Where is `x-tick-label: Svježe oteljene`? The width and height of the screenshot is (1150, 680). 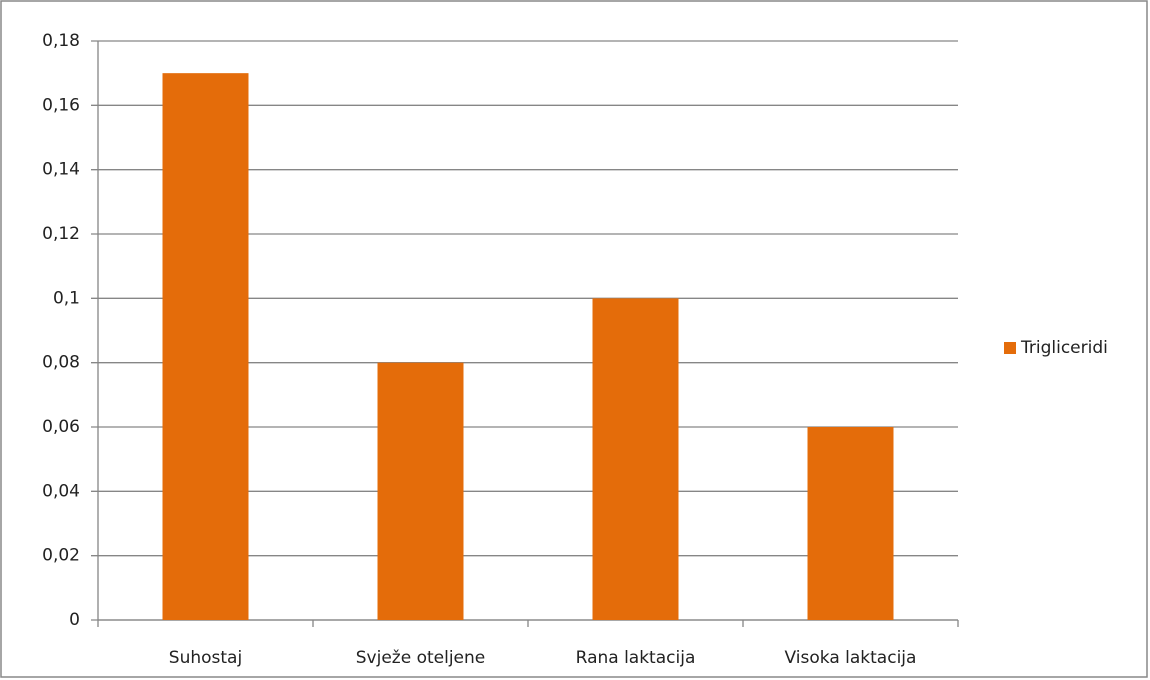
x-tick-label: Svježe oteljene is located at coordinates (420, 658).